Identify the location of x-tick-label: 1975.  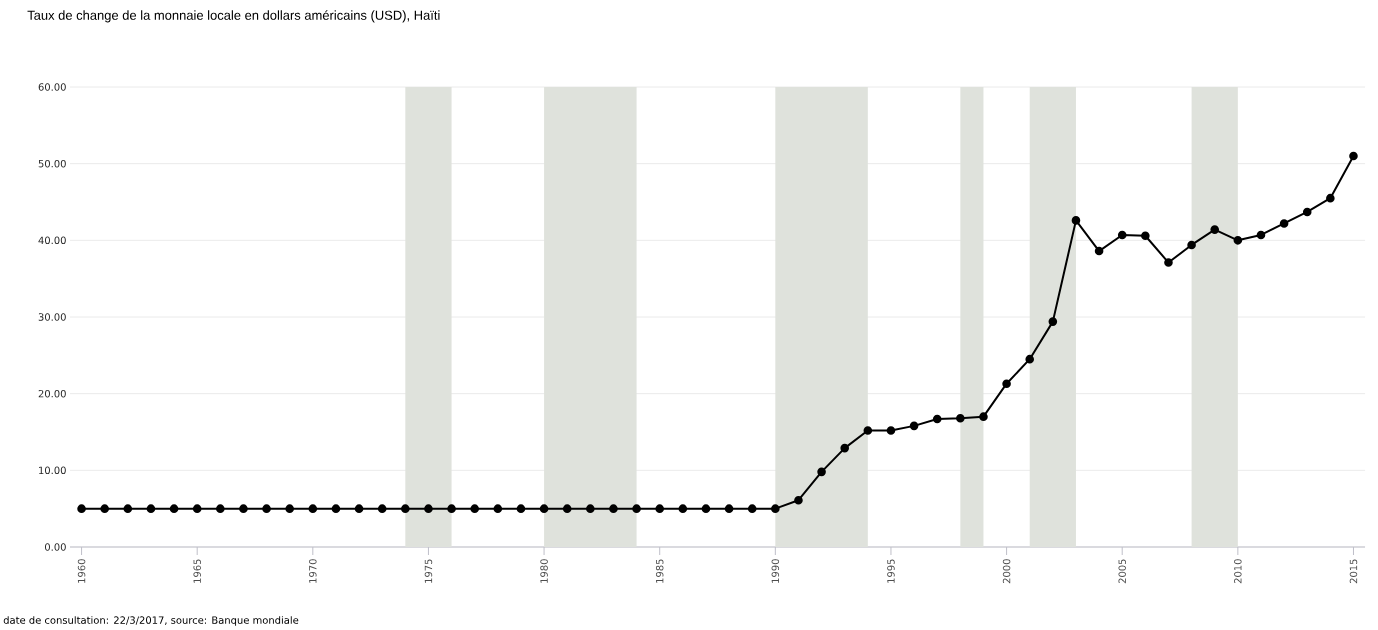
(428, 571).